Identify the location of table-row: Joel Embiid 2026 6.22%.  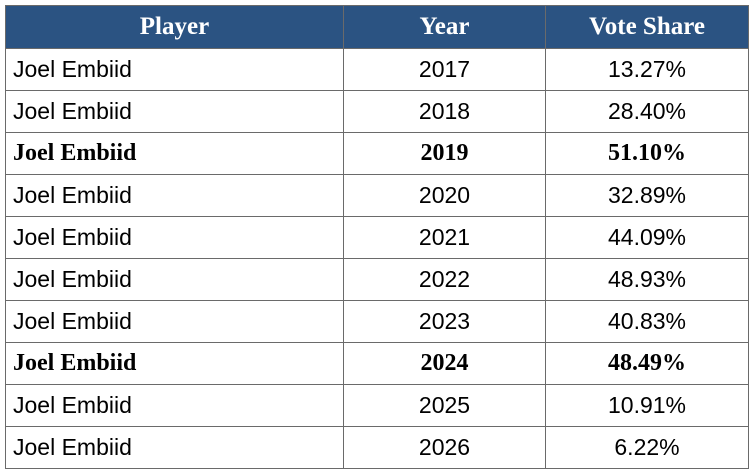
(377, 447).